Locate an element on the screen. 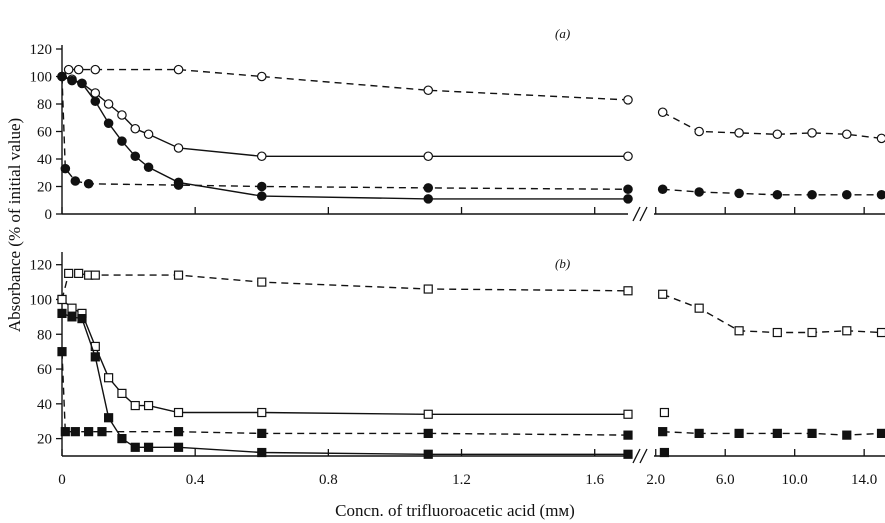 Image resolution: width=885 pixels, height=523 pixels. panel-a-y-tick-label: 0 is located at coordinates (49, 215).